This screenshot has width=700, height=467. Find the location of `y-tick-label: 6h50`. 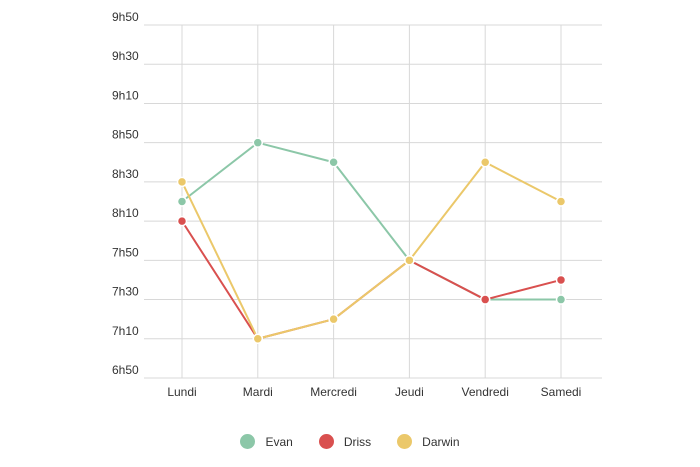

y-tick-label: 6h50 is located at coordinates (125, 370).